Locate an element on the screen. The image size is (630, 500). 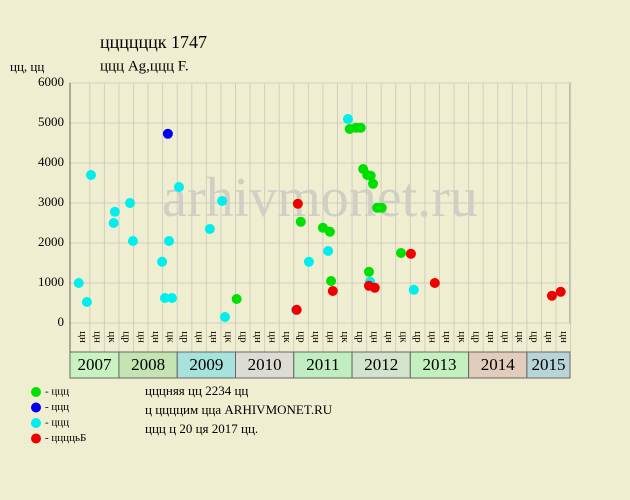
y-tick-label: 2000 is located at coordinates (51, 241).